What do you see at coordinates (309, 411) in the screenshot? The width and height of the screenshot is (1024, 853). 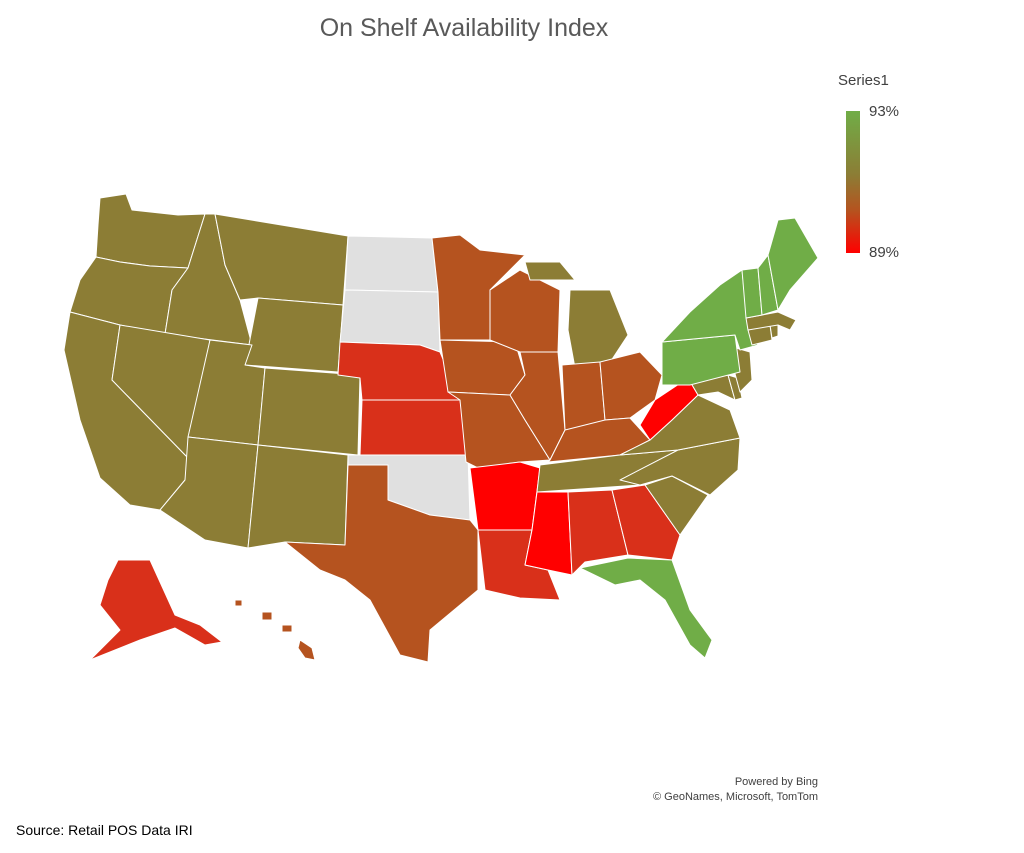 I see `state-colorado` at bounding box center [309, 411].